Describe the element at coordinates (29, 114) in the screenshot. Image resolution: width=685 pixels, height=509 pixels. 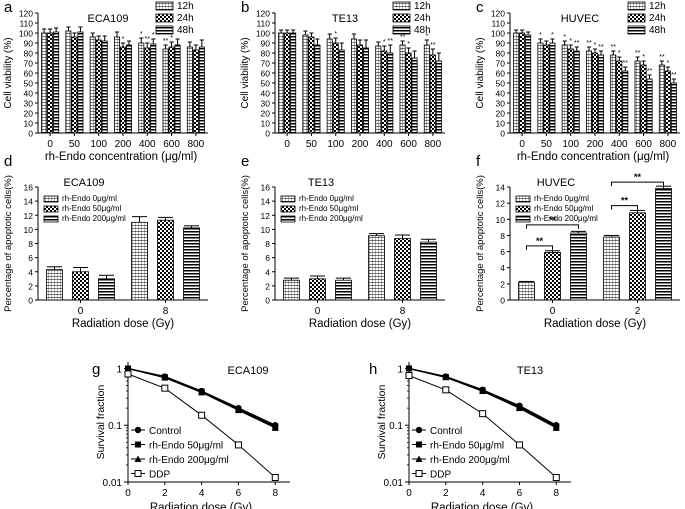
I see `y-tick-label: 20` at that location.